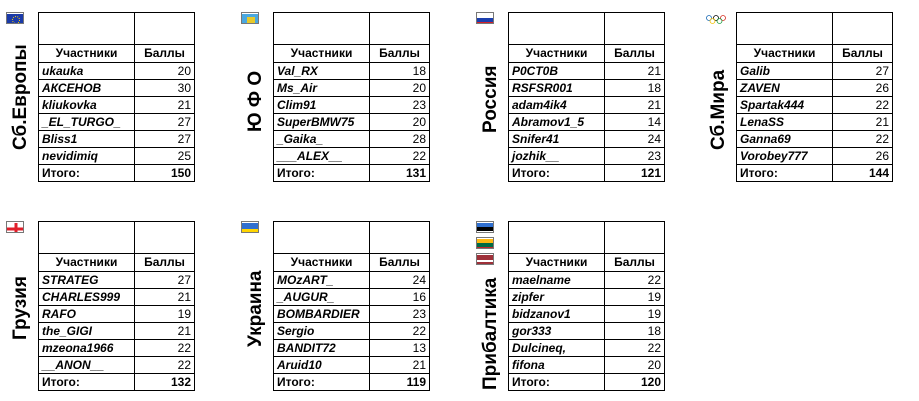  What do you see at coordinates (634, 297) in the screenshot?
I see `participant-score: 19` at bounding box center [634, 297].